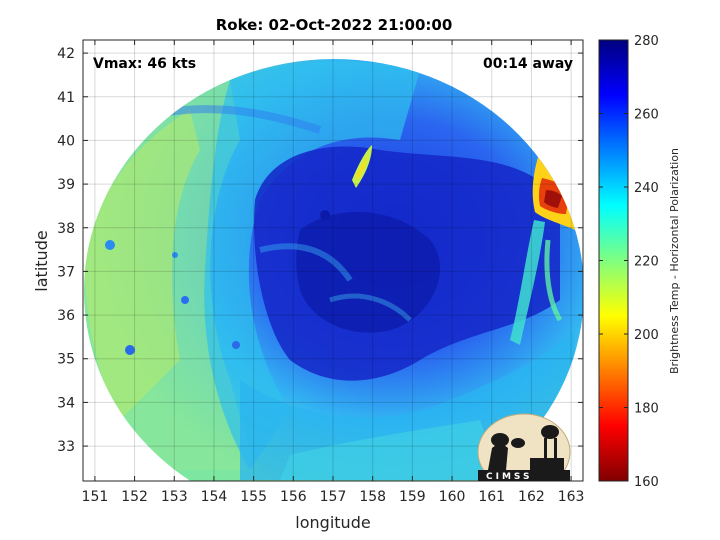 The height and width of the screenshot is (540, 720). I want to click on x-tick-label: 163, so click(571, 497).